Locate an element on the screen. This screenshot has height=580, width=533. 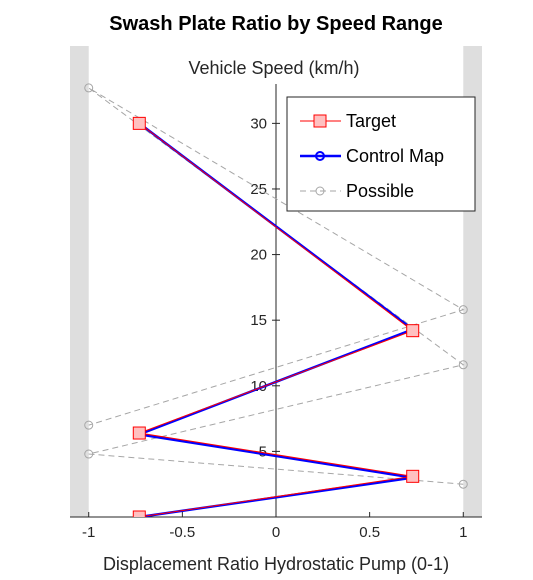
legend-marker-control-map is located at coordinates (320, 156).